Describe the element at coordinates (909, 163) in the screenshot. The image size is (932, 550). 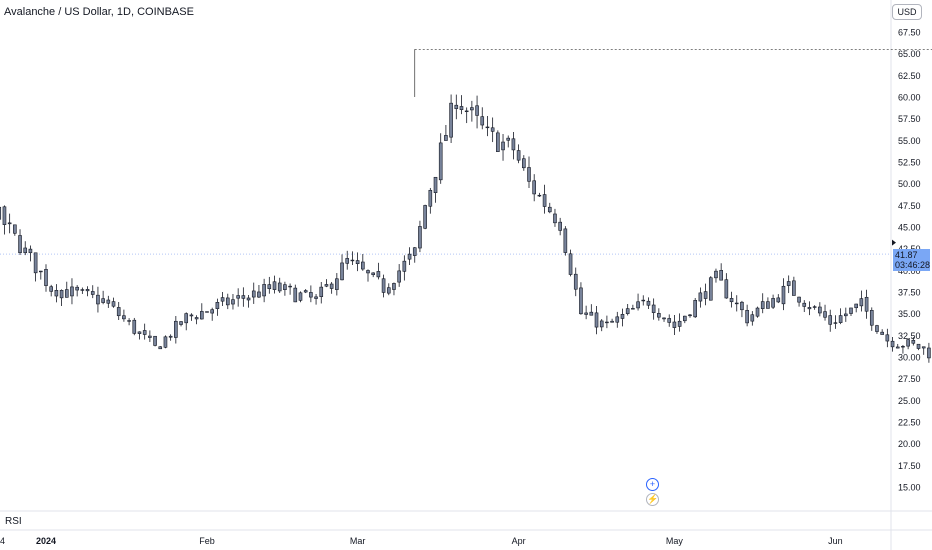
I see `y-tick-label: 52.50` at that location.